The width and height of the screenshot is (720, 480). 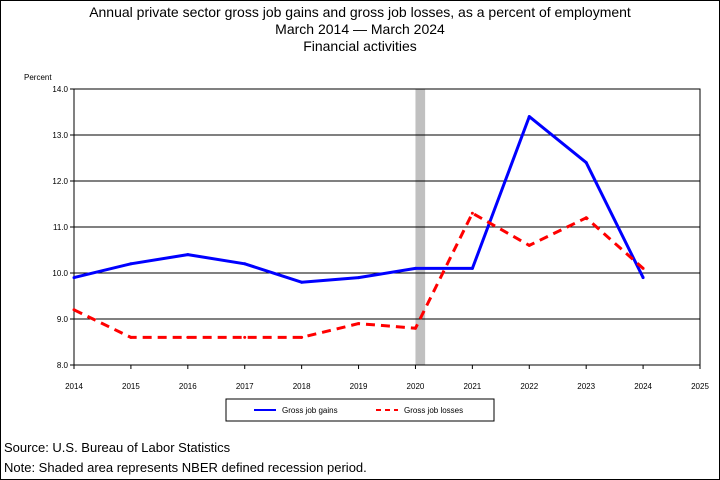 I want to click on y-tick-label: 10.0, so click(x=60, y=273).